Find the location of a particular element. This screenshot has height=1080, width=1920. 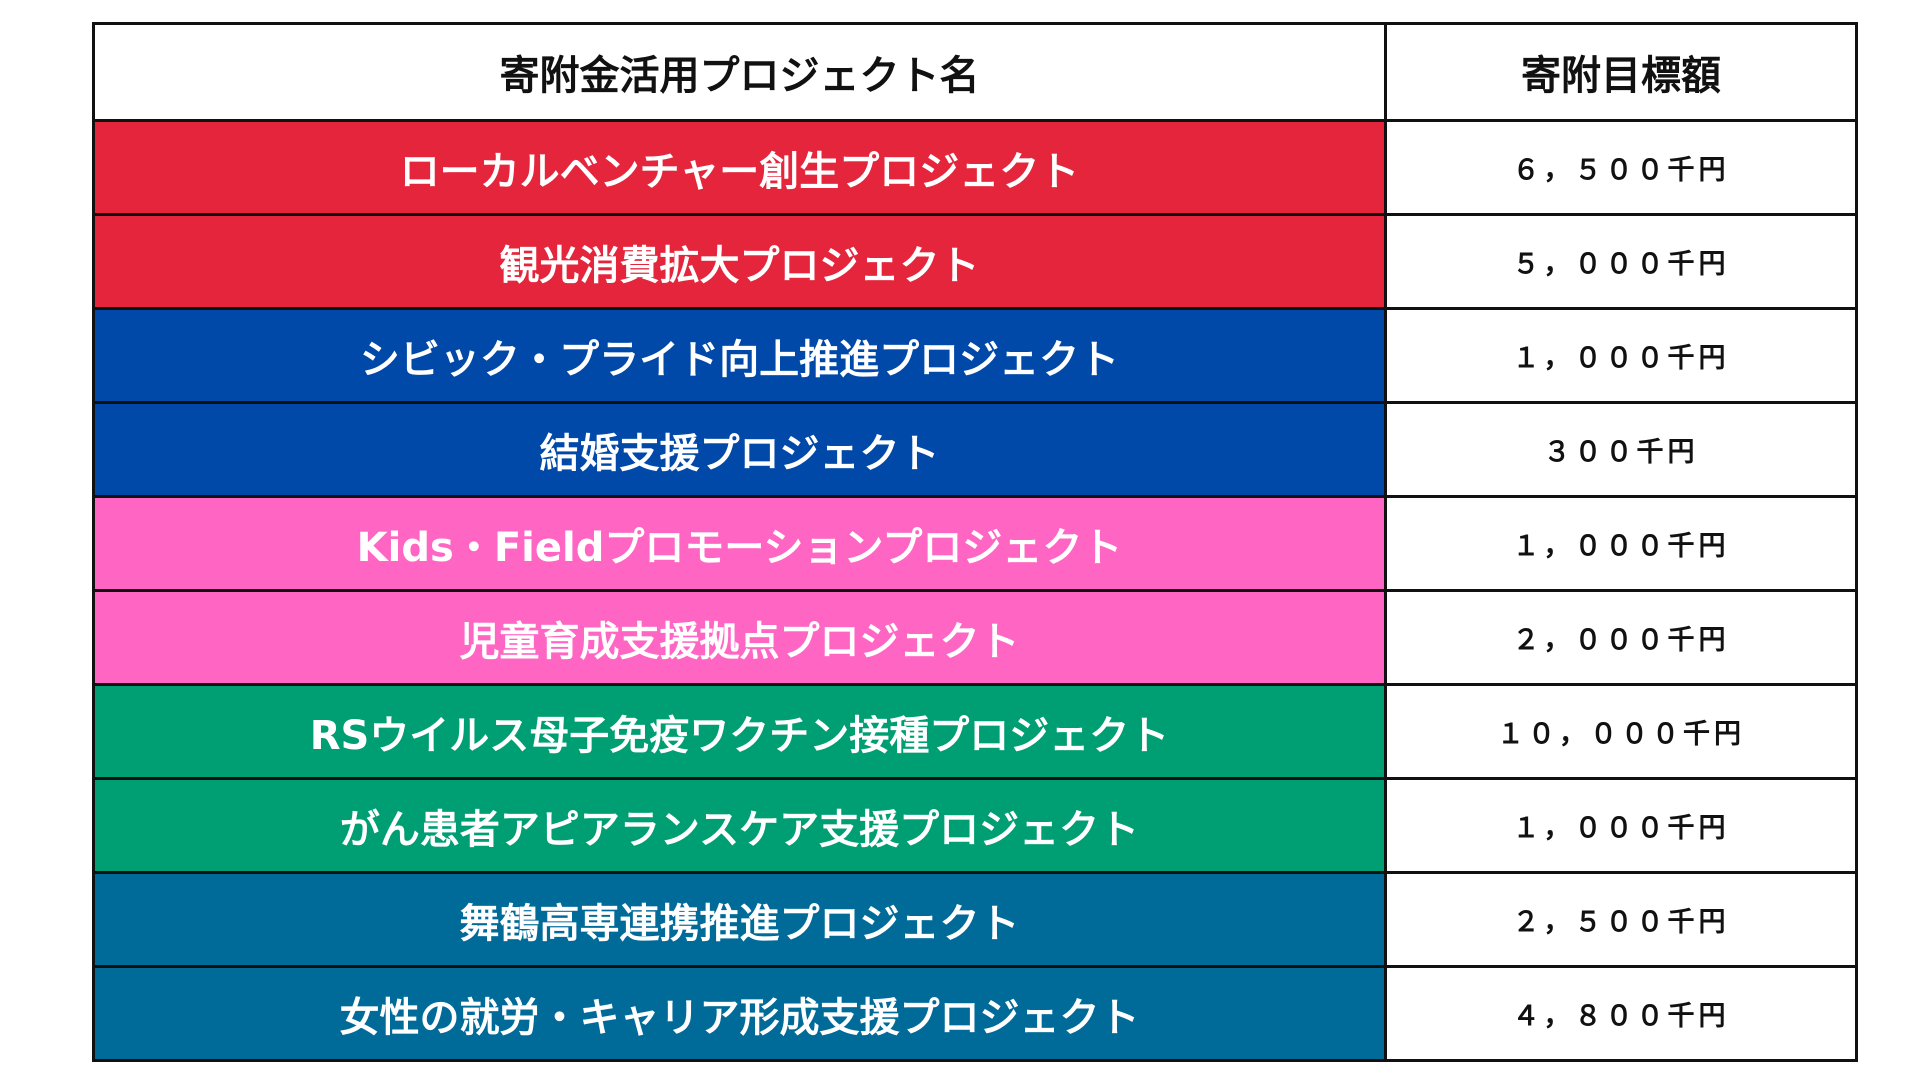

row: 結婚支援プロジェクト ３００千円 is located at coordinates (975, 449).